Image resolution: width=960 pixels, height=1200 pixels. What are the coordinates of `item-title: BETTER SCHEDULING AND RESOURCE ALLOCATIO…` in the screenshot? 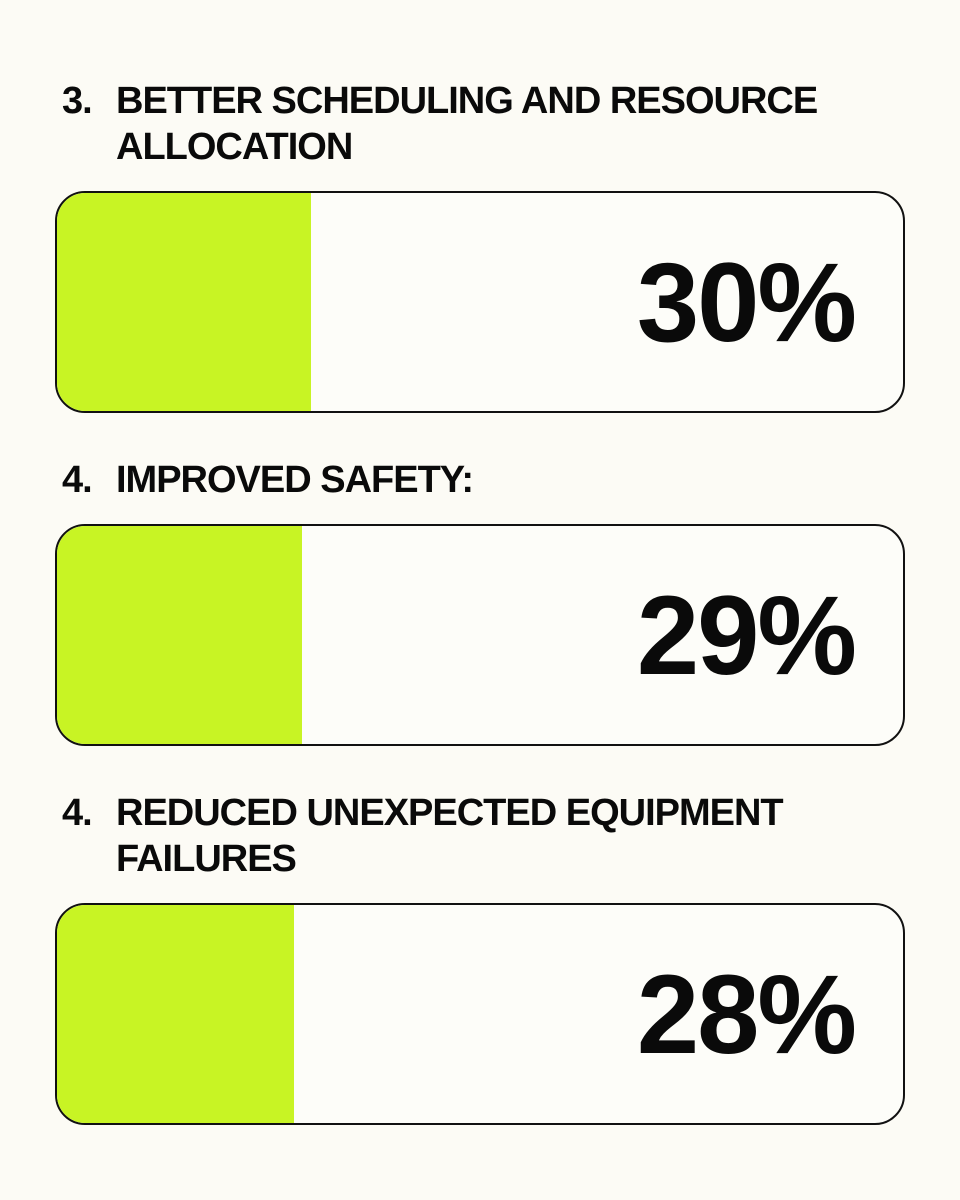 It's located at (467, 124).